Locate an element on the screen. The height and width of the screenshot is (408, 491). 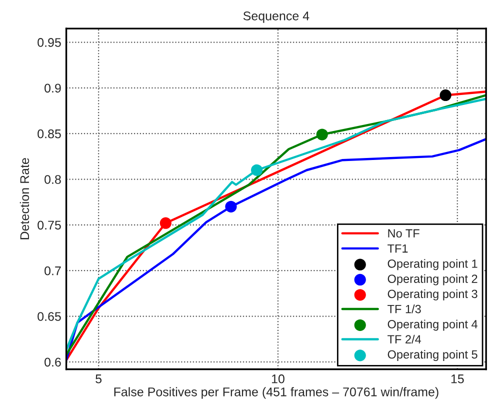
y-tick-label: 0.7 is located at coordinates (52, 271).